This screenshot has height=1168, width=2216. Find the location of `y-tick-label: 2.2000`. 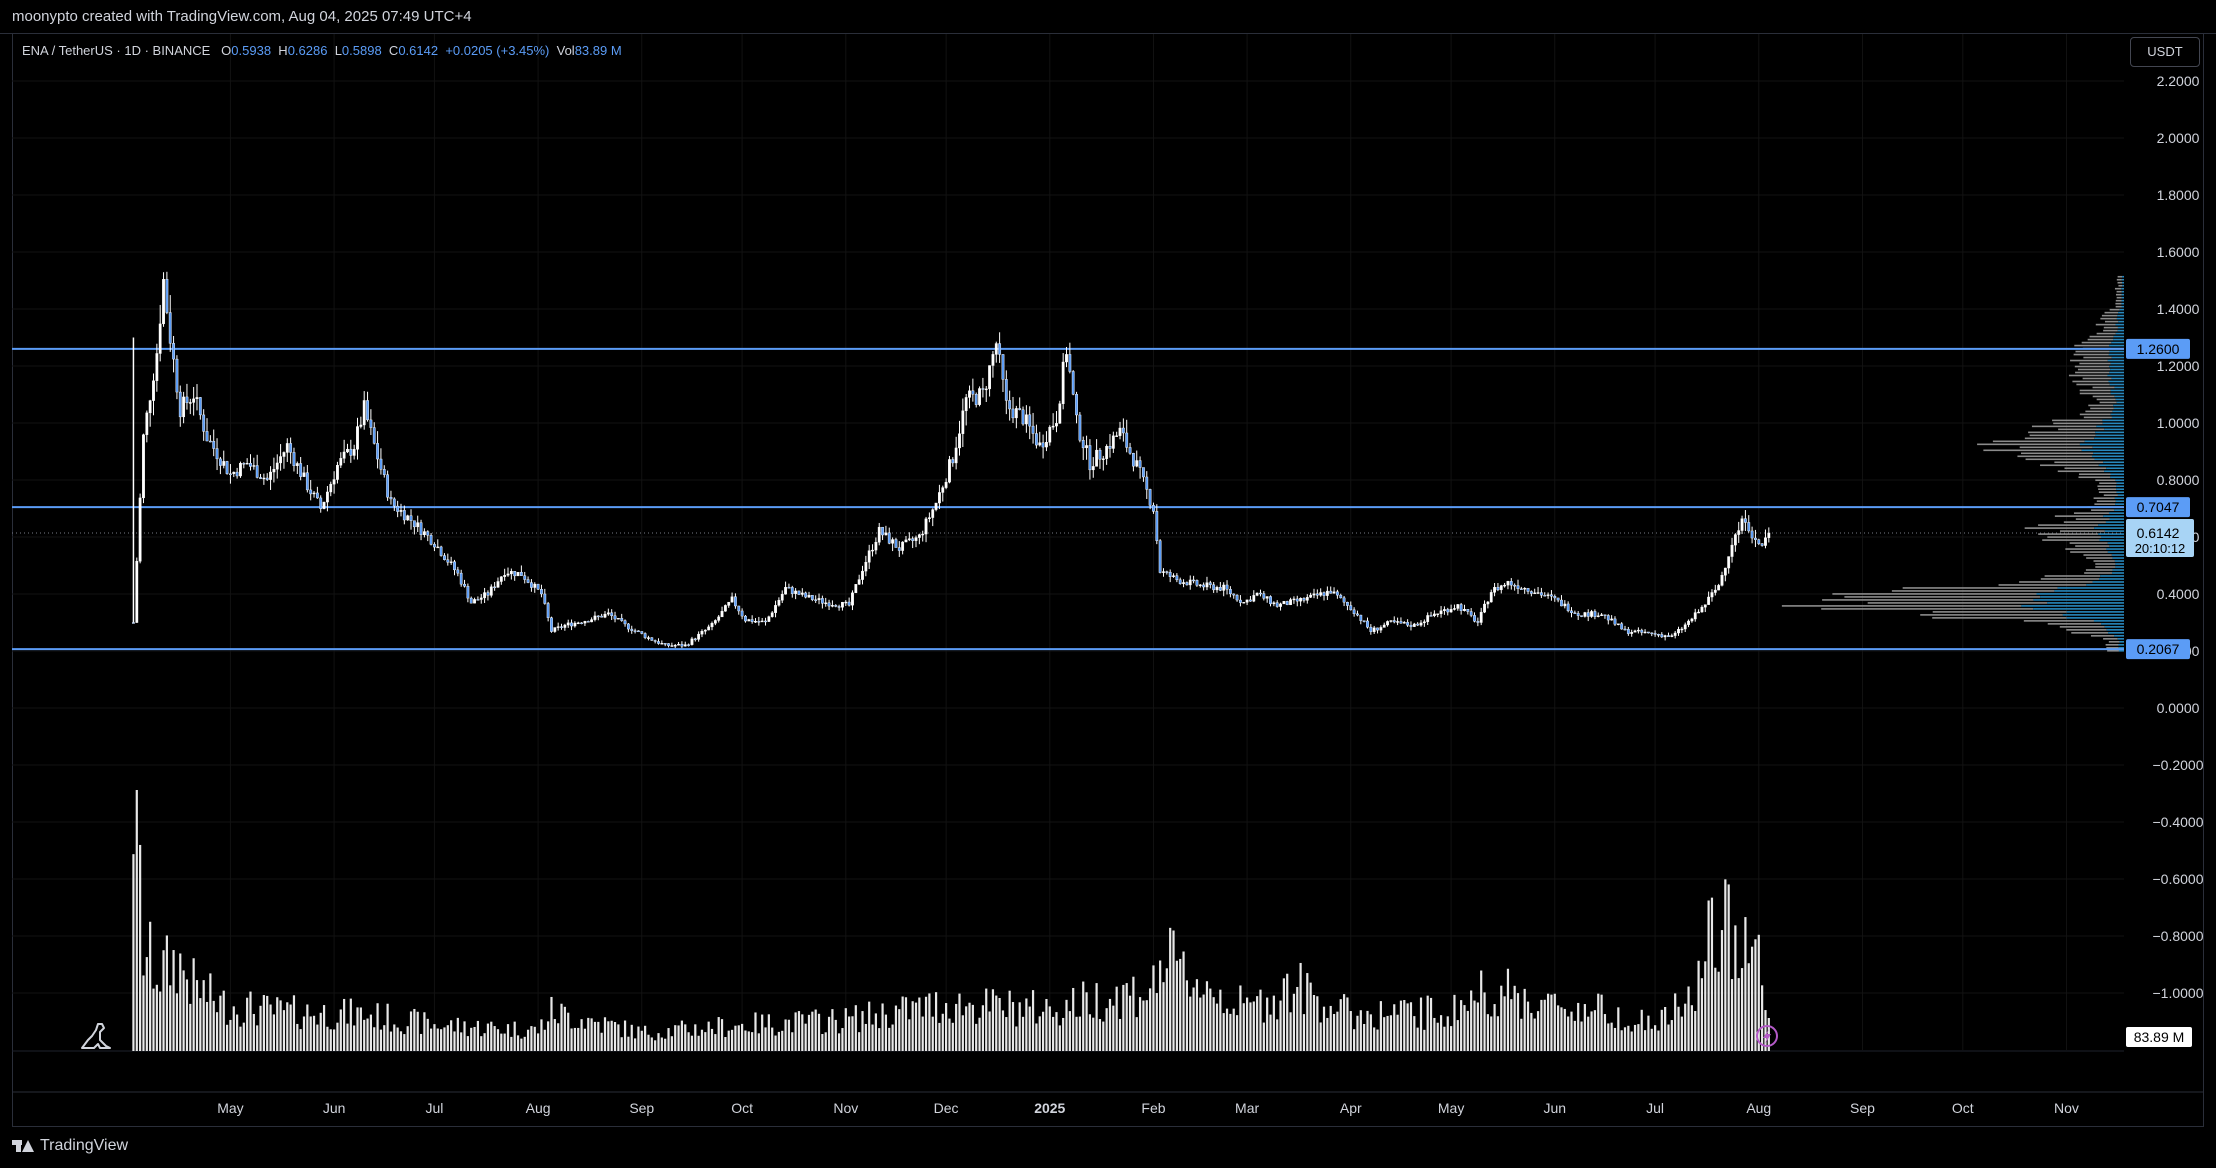

y-tick-label: 2.2000 is located at coordinates (2178, 81).